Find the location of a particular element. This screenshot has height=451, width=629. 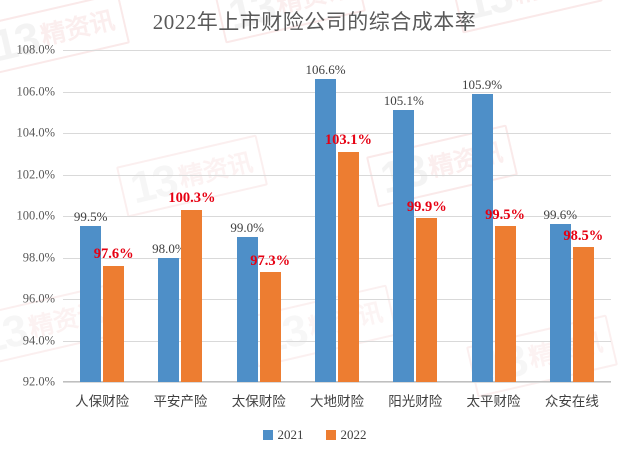

bar-2022: 97.6% is located at coordinates (114, 314).